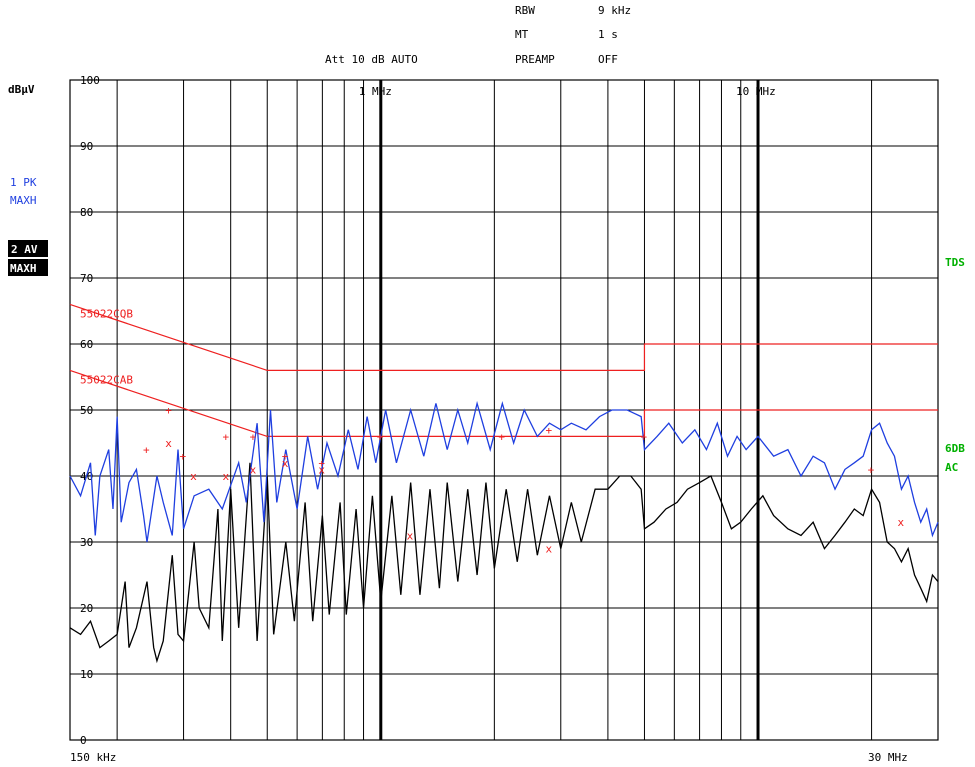  Describe the element at coordinates (371, 59) in the screenshot. I see `att-label: Att 10 dB AUTO` at that location.